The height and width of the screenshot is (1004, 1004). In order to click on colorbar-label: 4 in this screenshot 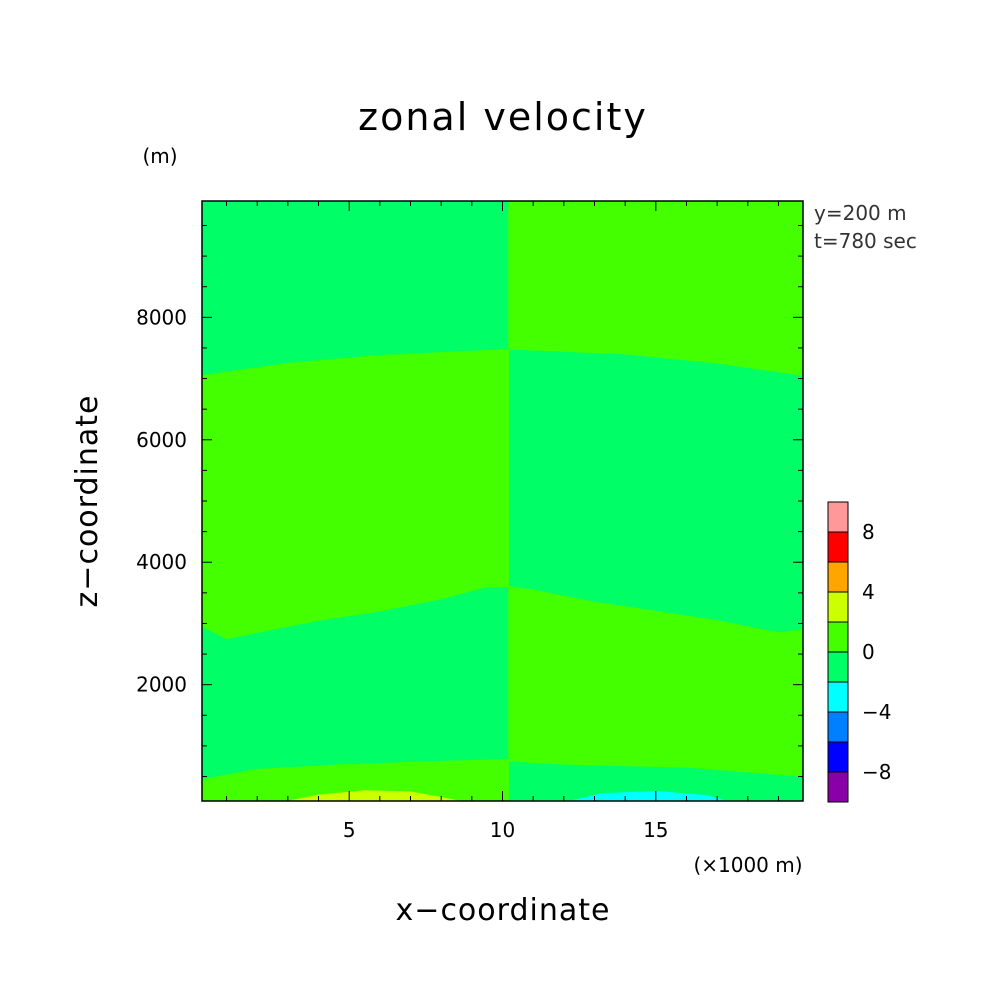, I will do `click(868, 592)`.